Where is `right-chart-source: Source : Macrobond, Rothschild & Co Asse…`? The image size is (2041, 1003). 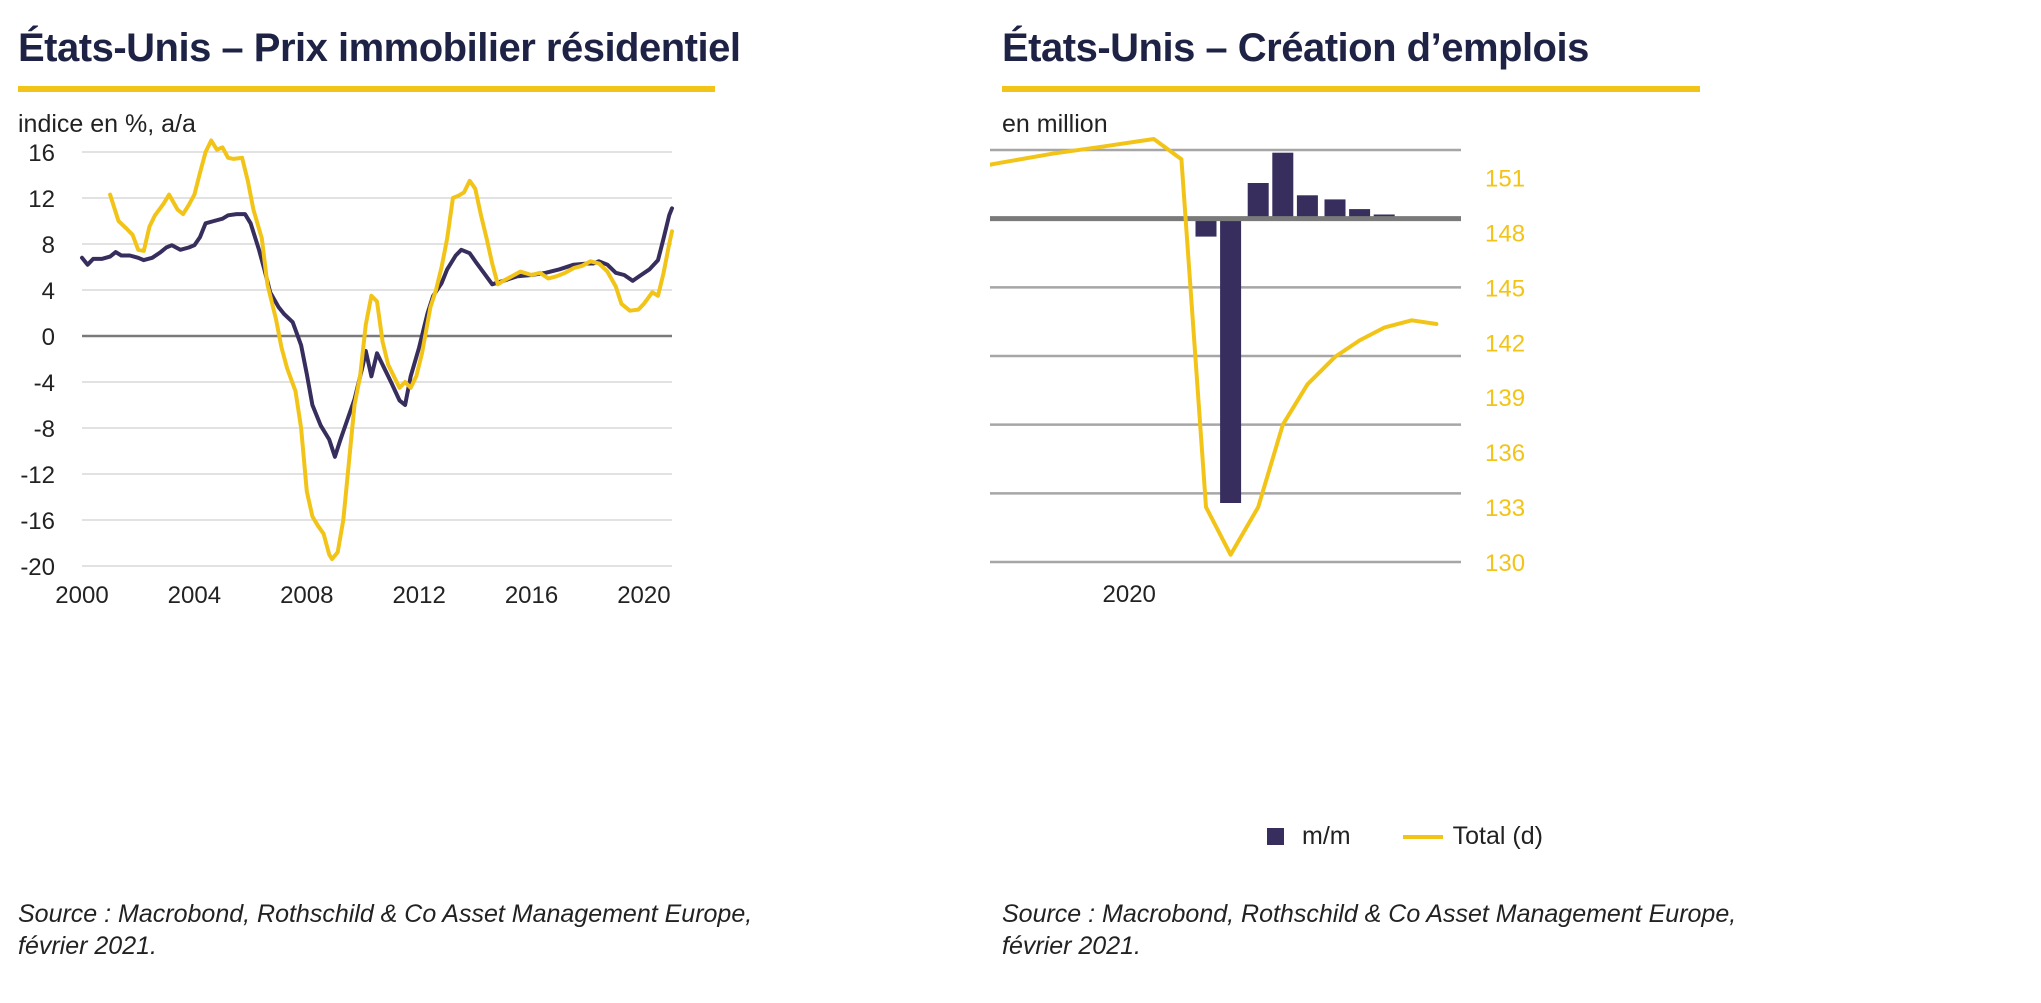 right-chart-source: Source : Macrobond, Rothschild & Co Asse… is located at coordinates (1369, 930).